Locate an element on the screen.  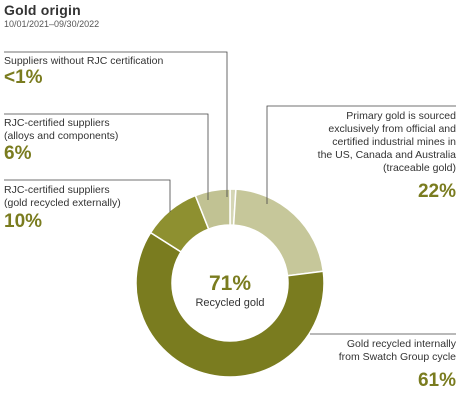
pct-external: 10% is located at coordinates (23, 221).